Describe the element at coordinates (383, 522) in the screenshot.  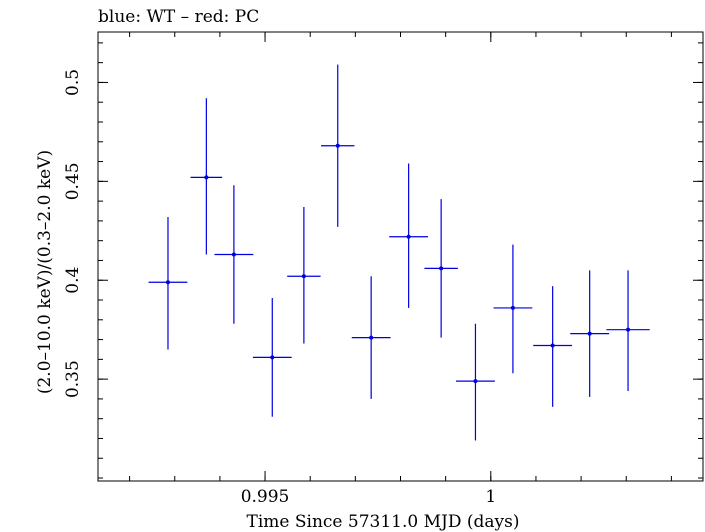
I see `x-axis-label: Time Since 57311.0 MJD (days)` at that location.